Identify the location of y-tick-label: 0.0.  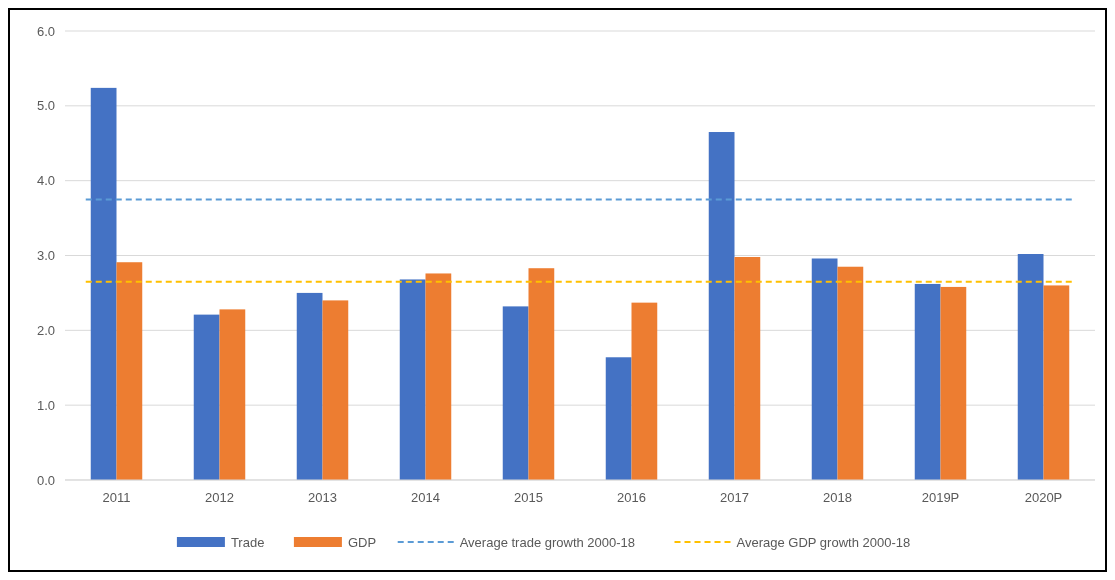
(45, 480).